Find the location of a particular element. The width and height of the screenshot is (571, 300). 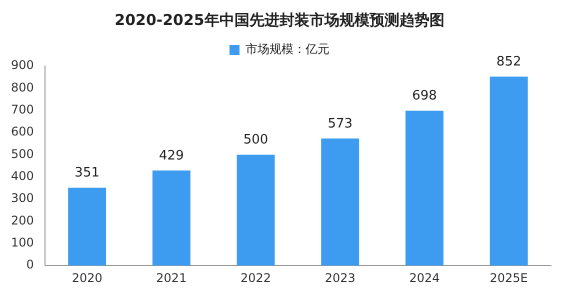

data-label: 573 is located at coordinates (340, 124).